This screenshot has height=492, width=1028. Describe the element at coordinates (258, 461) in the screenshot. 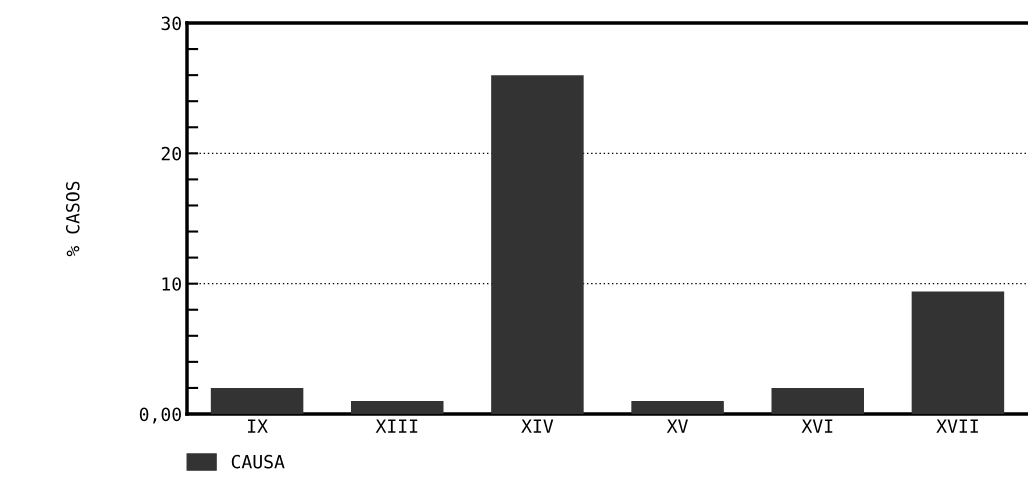

I see `legend-label: CAUSA` at that location.